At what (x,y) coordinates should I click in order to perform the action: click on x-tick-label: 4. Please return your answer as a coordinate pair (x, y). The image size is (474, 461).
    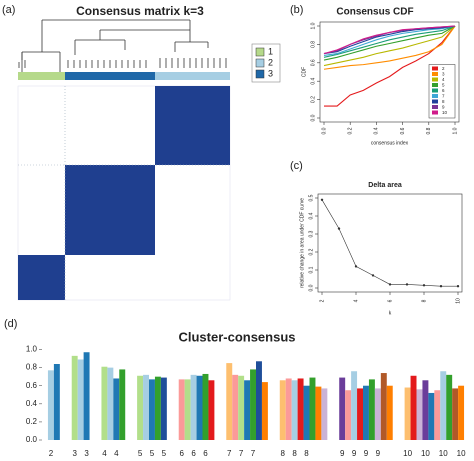
    Looking at the image, I should click on (356, 300).